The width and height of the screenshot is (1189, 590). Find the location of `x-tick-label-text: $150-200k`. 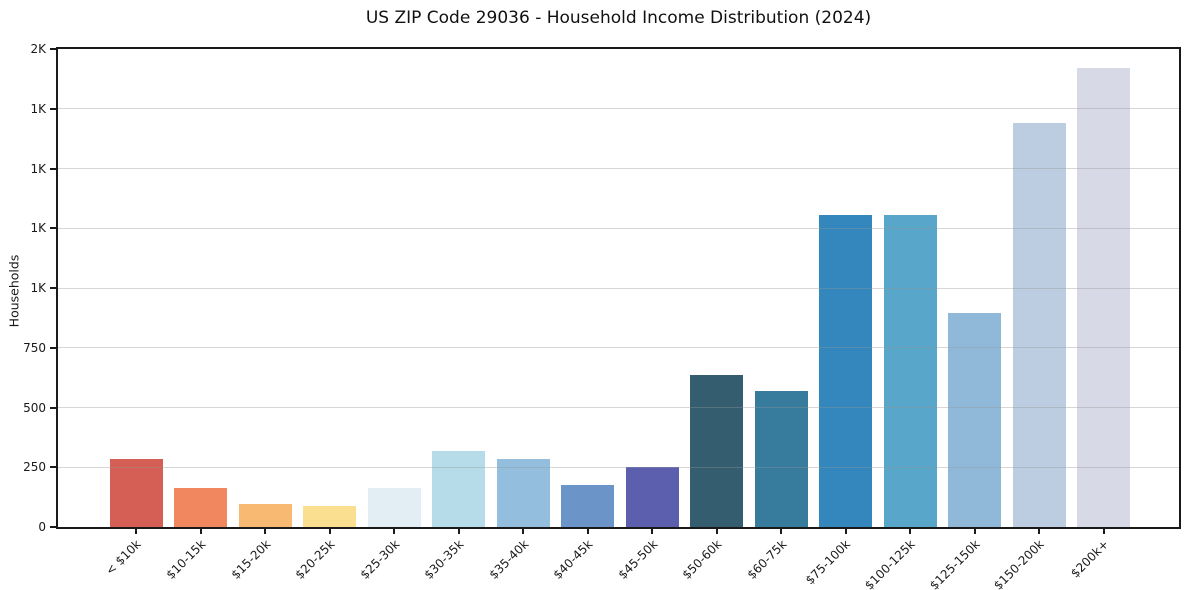

x-tick-label-text: $150-200k is located at coordinates (1019, 563).